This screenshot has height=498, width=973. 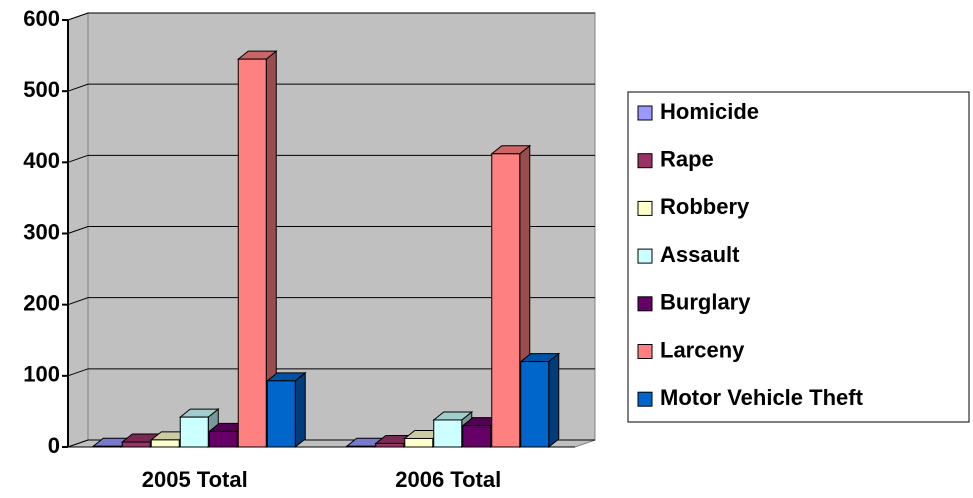 I want to click on legend-label: Motor Vehicle Theft, so click(x=762, y=397).